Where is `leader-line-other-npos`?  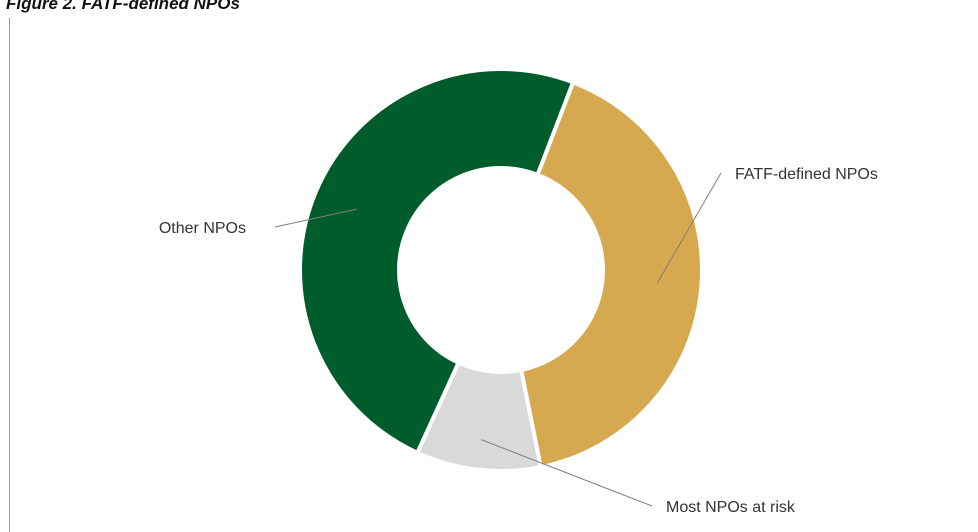 leader-line-other-npos is located at coordinates (315, 218).